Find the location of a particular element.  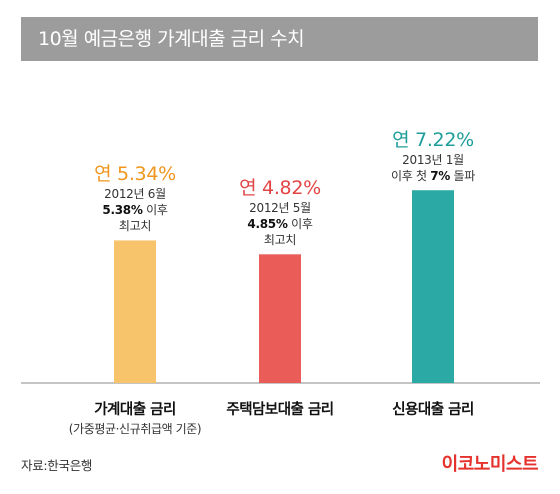

category-sublabel: (가중평균·신규취급액 기준) is located at coordinates (135, 429).